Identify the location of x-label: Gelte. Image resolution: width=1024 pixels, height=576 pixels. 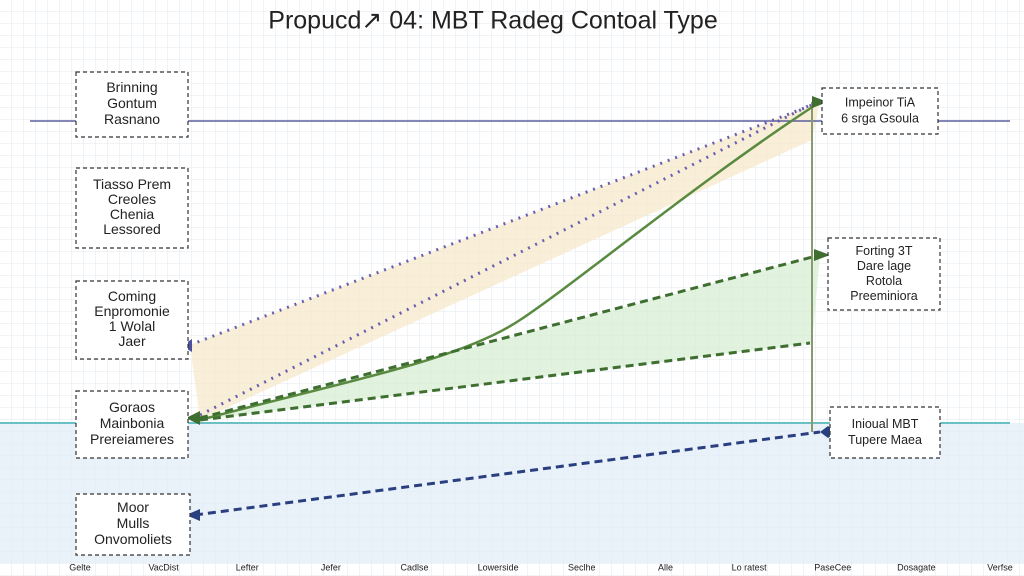
(80, 567).